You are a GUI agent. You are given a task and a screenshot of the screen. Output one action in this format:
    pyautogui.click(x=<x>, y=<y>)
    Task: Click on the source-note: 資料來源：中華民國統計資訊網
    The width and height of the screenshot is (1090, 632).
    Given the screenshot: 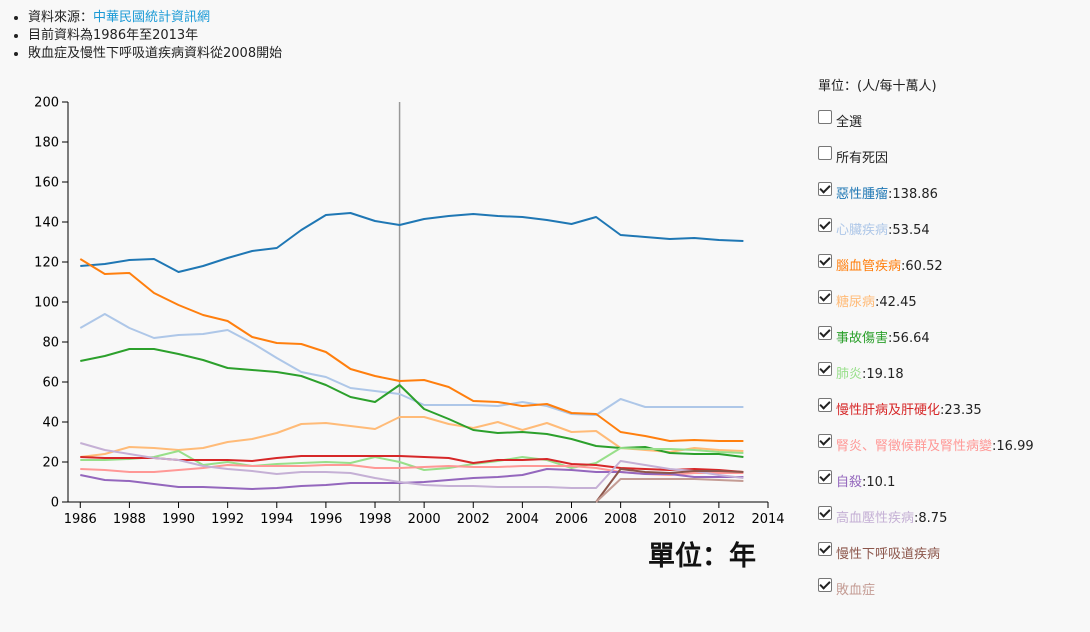 What is the action you would take?
    pyautogui.click(x=155, y=18)
    